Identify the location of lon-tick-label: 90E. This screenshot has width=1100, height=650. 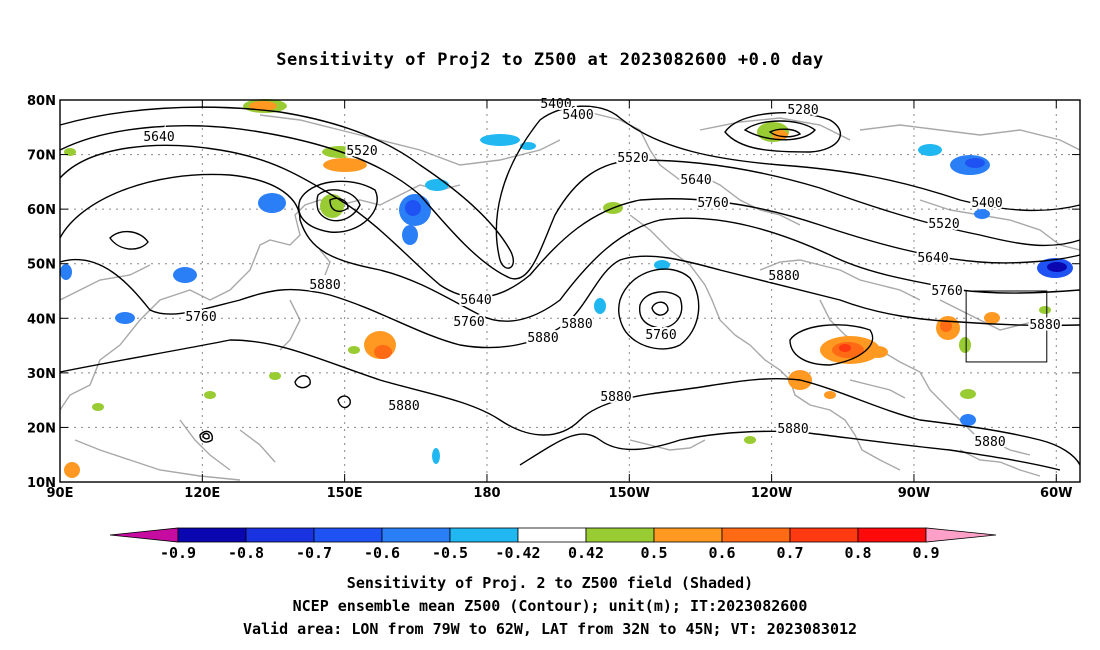
(60, 493).